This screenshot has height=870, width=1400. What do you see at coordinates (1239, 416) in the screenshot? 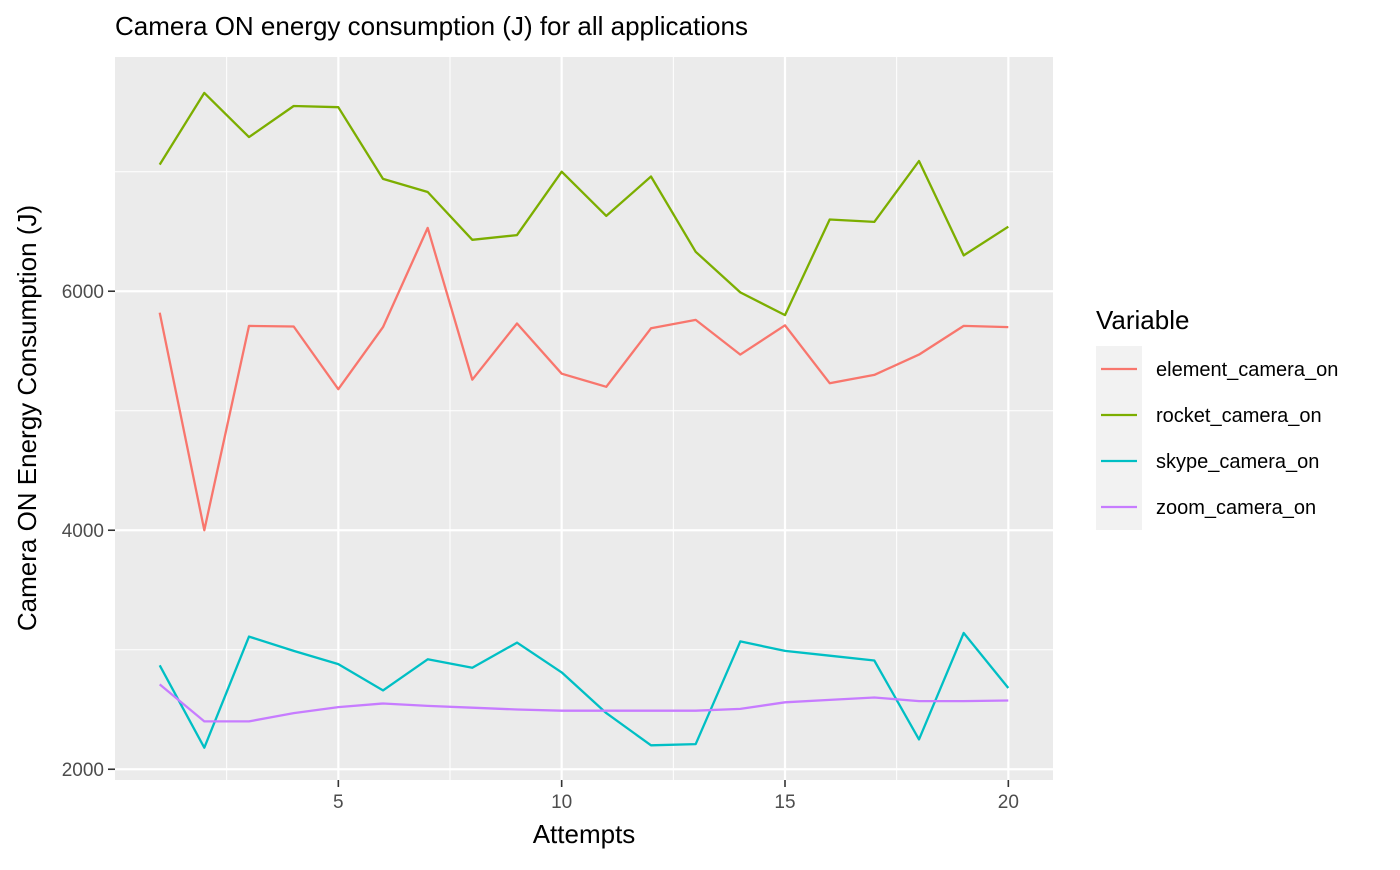
I see `legend-label-rocket_camera_on: rocket_camera_on` at bounding box center [1239, 416].